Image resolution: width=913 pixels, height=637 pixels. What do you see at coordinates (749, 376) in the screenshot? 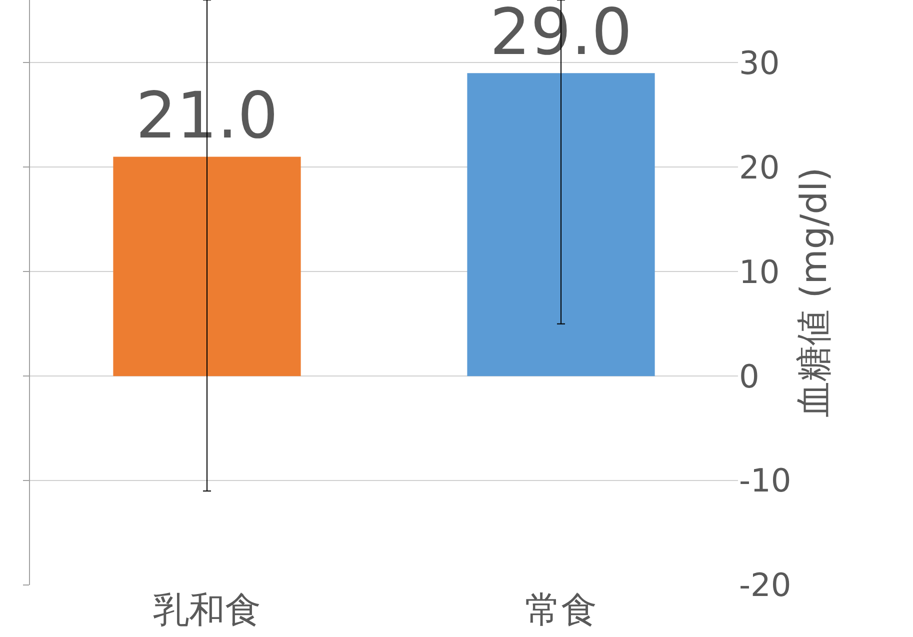
I see `y-tick-label: 0` at bounding box center [749, 376].